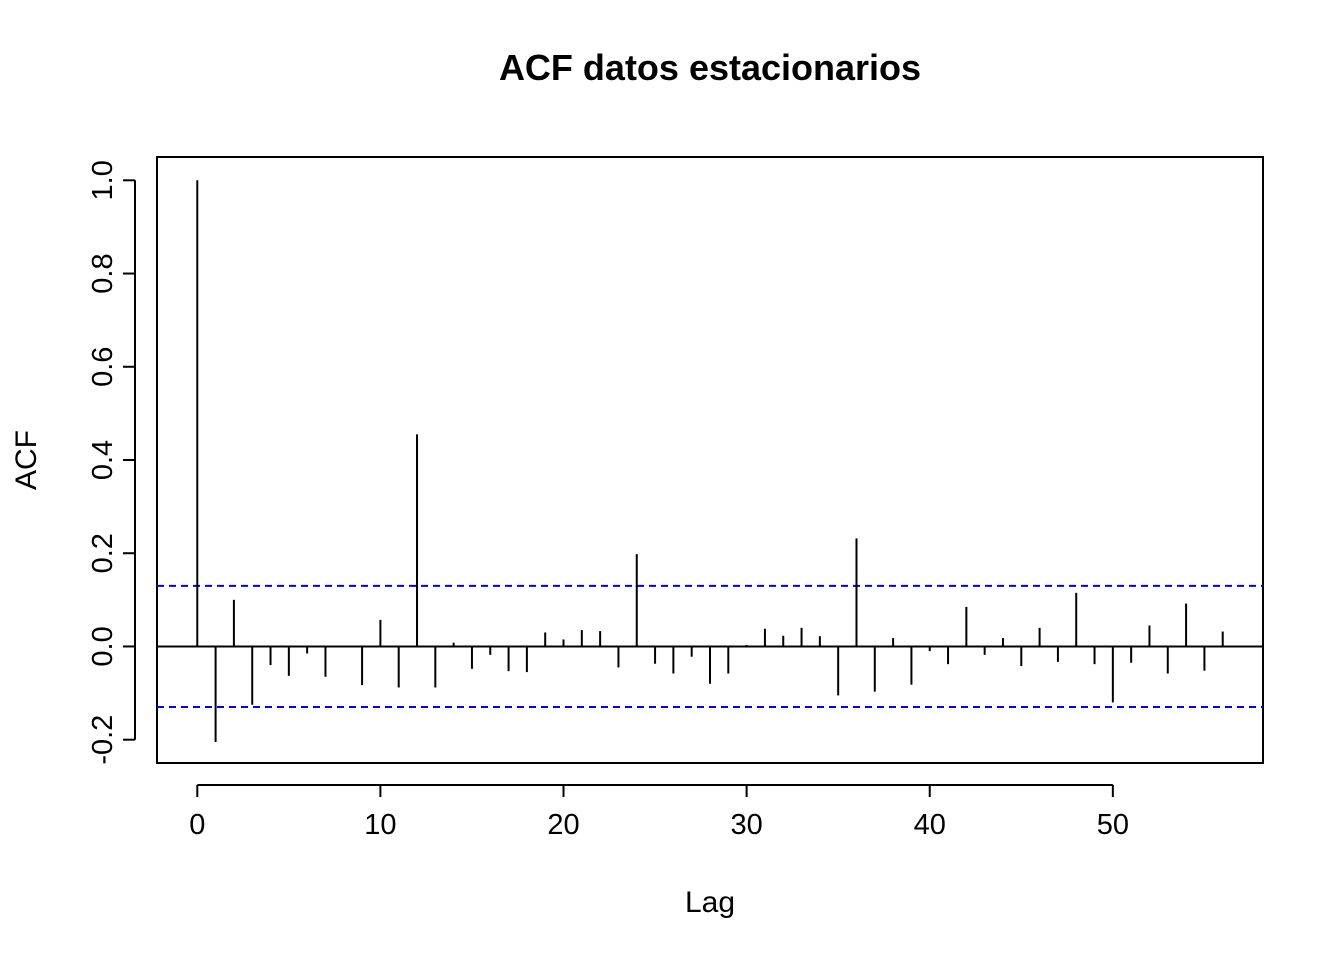  I want to click on y-tick-label: -0.2, so click(103, 740).